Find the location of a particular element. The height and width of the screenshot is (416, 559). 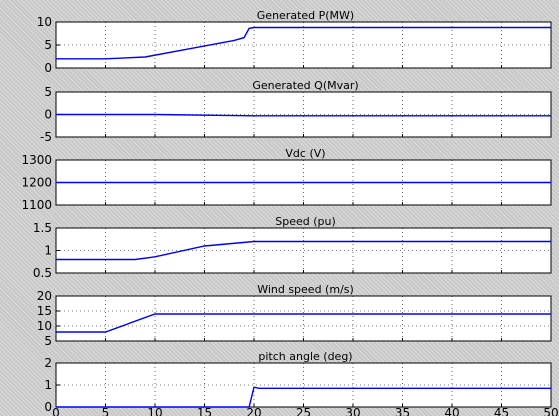

x-tick-label: 10 is located at coordinates (154, 411).